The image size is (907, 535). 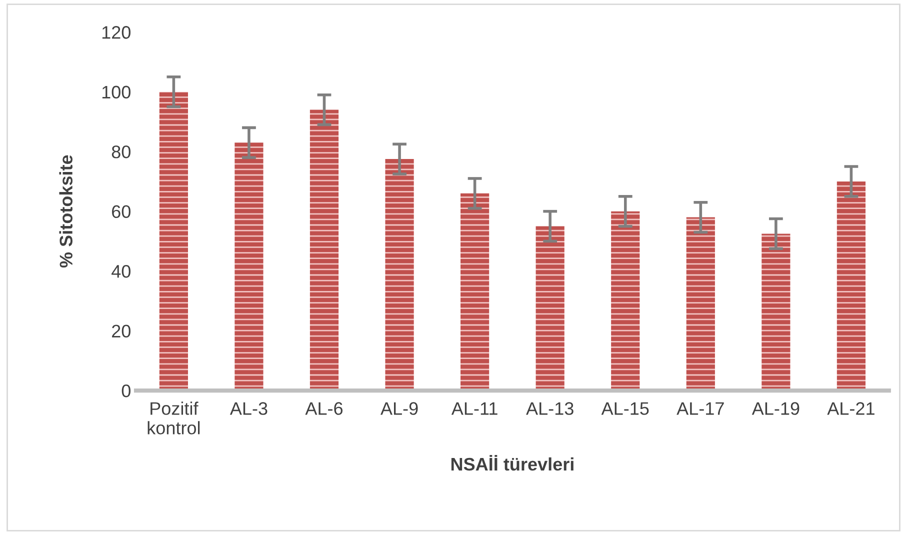 I want to click on x-tick-label: AL-17, so click(x=700, y=408).